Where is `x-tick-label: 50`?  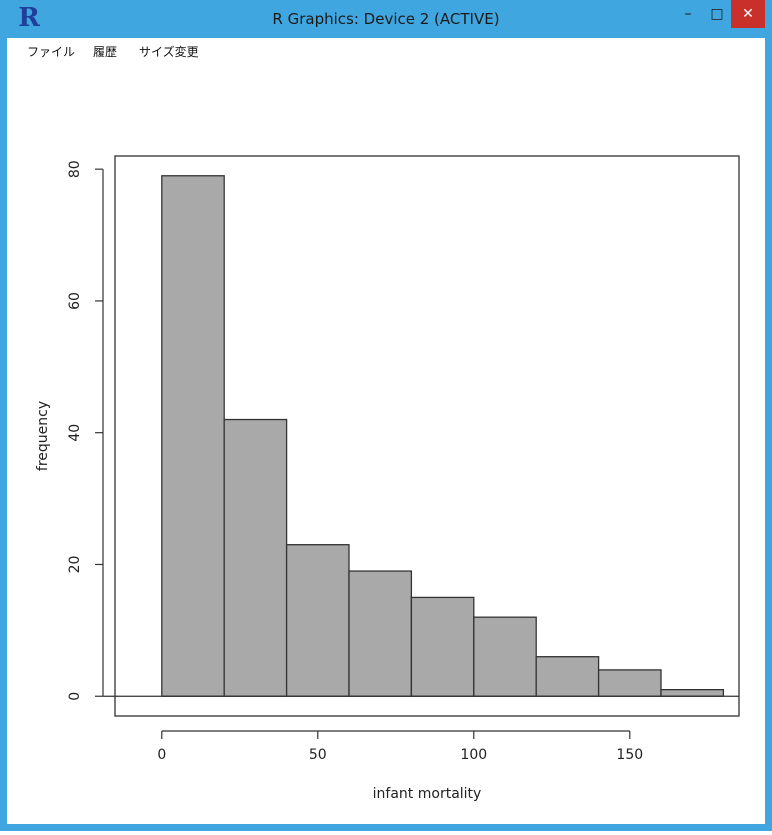
x-tick-label: 50 is located at coordinates (318, 755).